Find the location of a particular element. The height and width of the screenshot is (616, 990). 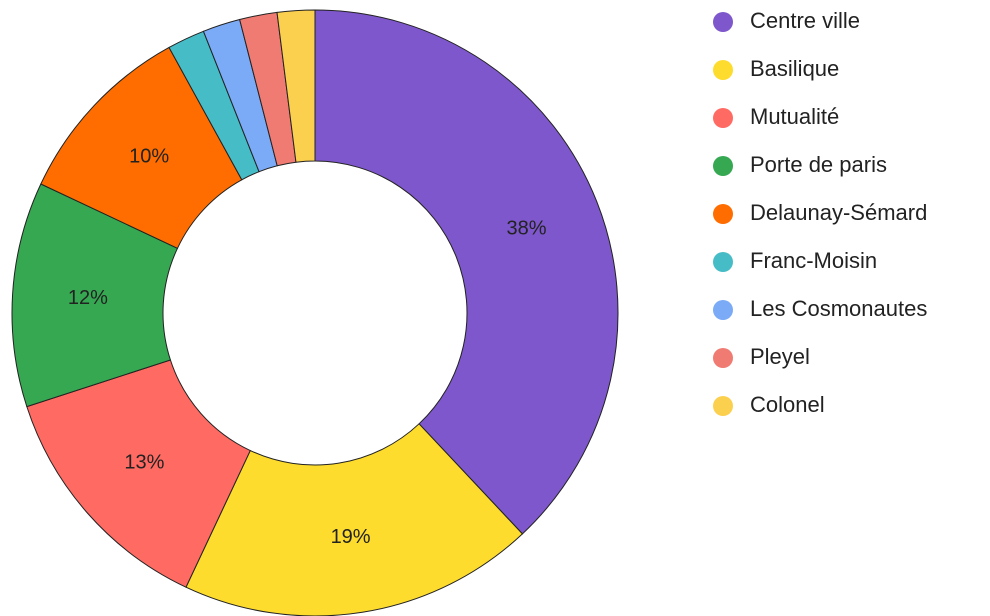

legend-label: Centre ville is located at coordinates (805, 20).